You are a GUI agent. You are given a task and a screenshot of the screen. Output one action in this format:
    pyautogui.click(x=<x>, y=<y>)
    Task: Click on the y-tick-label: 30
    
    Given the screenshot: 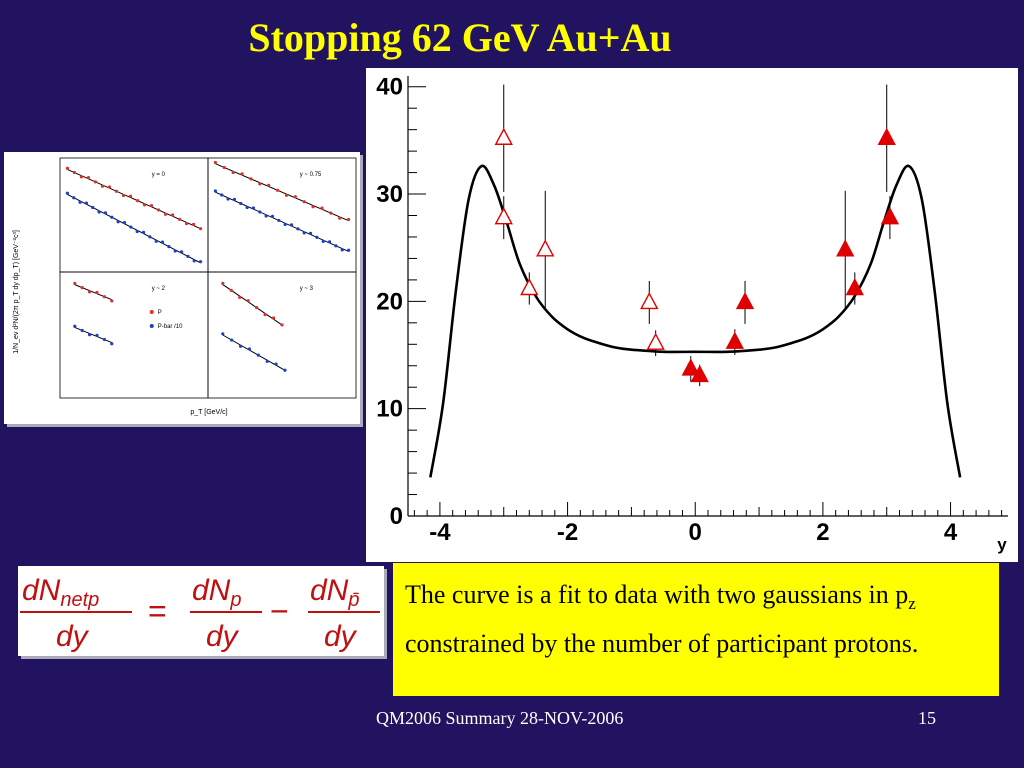 What is the action you would take?
    pyautogui.click(x=389, y=194)
    